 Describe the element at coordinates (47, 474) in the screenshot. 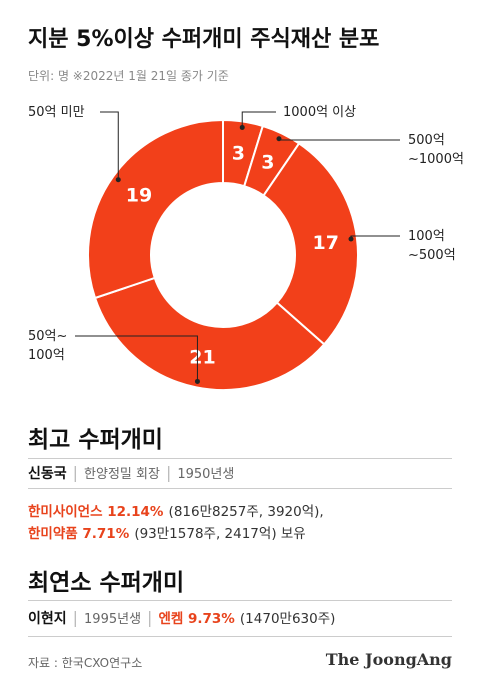

I see `person-name: 신동국` at that location.